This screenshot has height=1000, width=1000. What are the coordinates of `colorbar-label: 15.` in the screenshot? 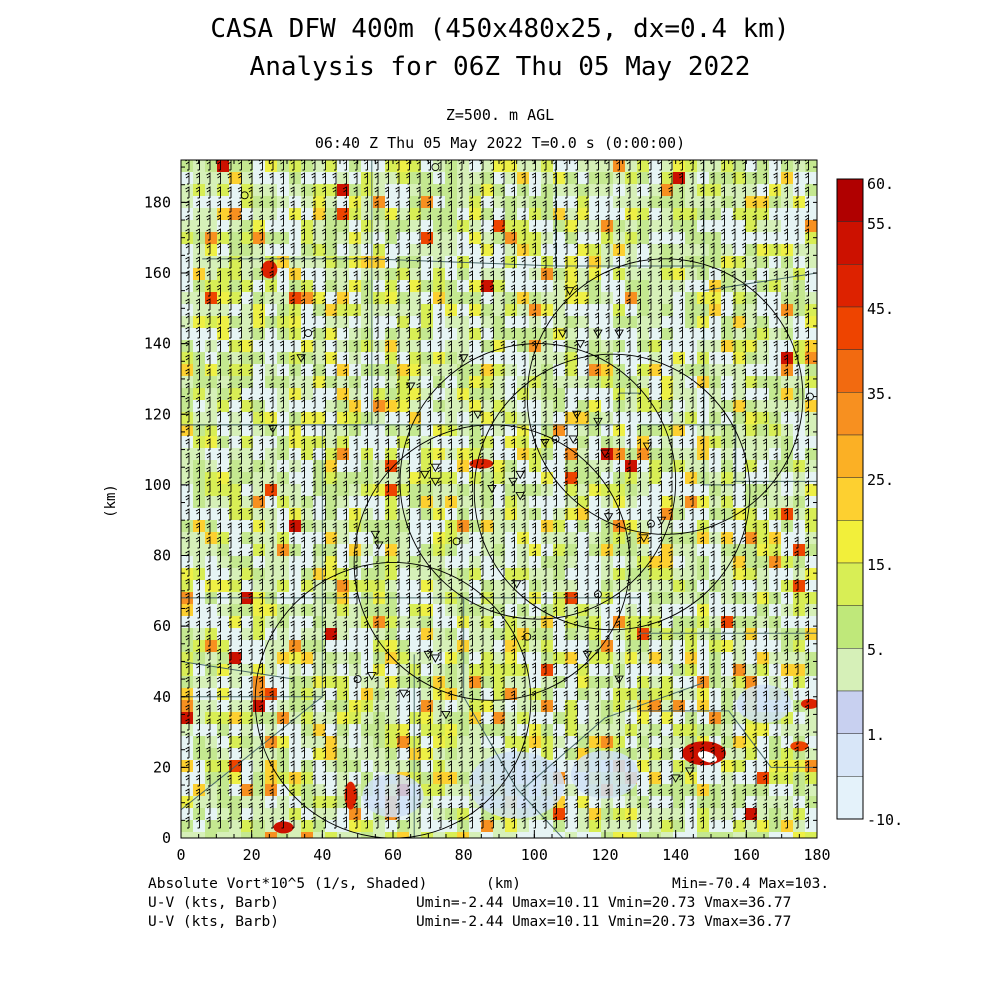 It's located at (880, 565).